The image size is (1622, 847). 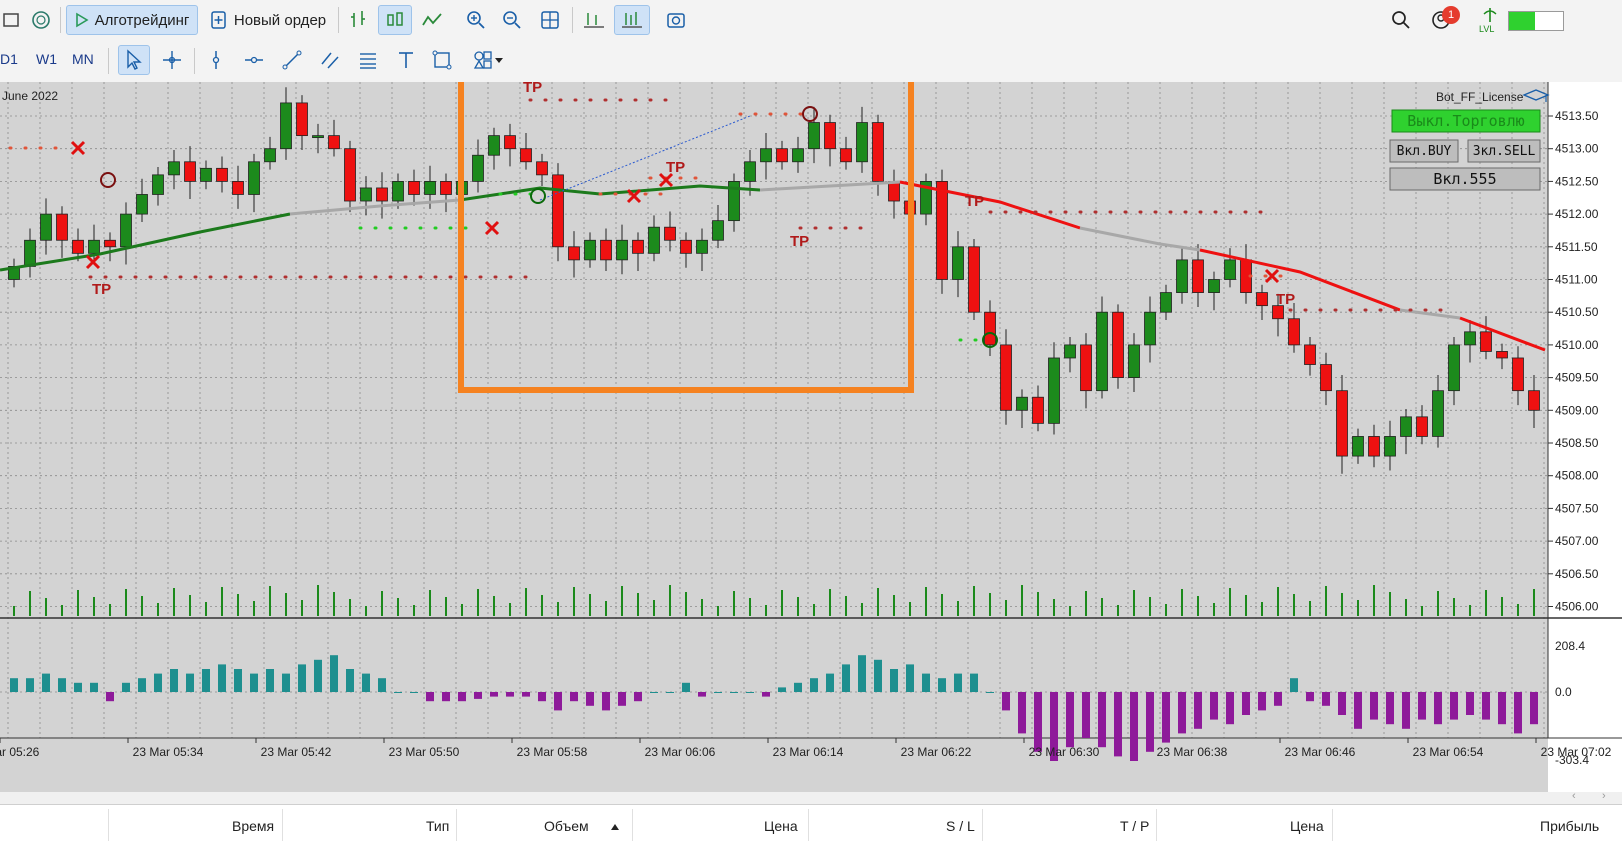 I want to click on crosshair-tool-button, so click(x=172, y=60).